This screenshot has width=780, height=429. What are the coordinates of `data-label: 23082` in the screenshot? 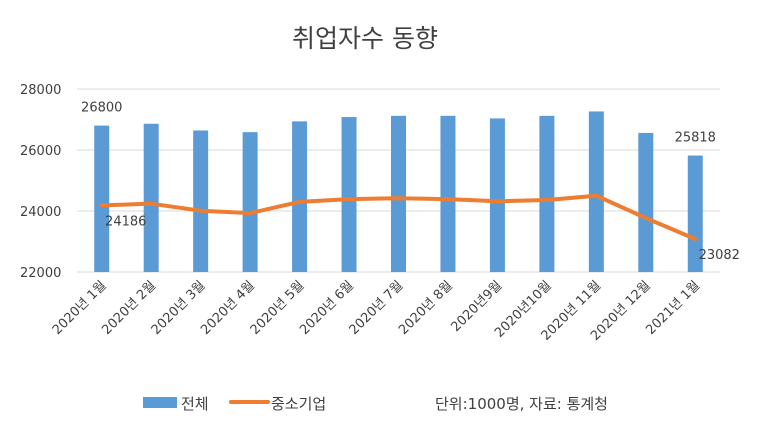 It's located at (719, 255).